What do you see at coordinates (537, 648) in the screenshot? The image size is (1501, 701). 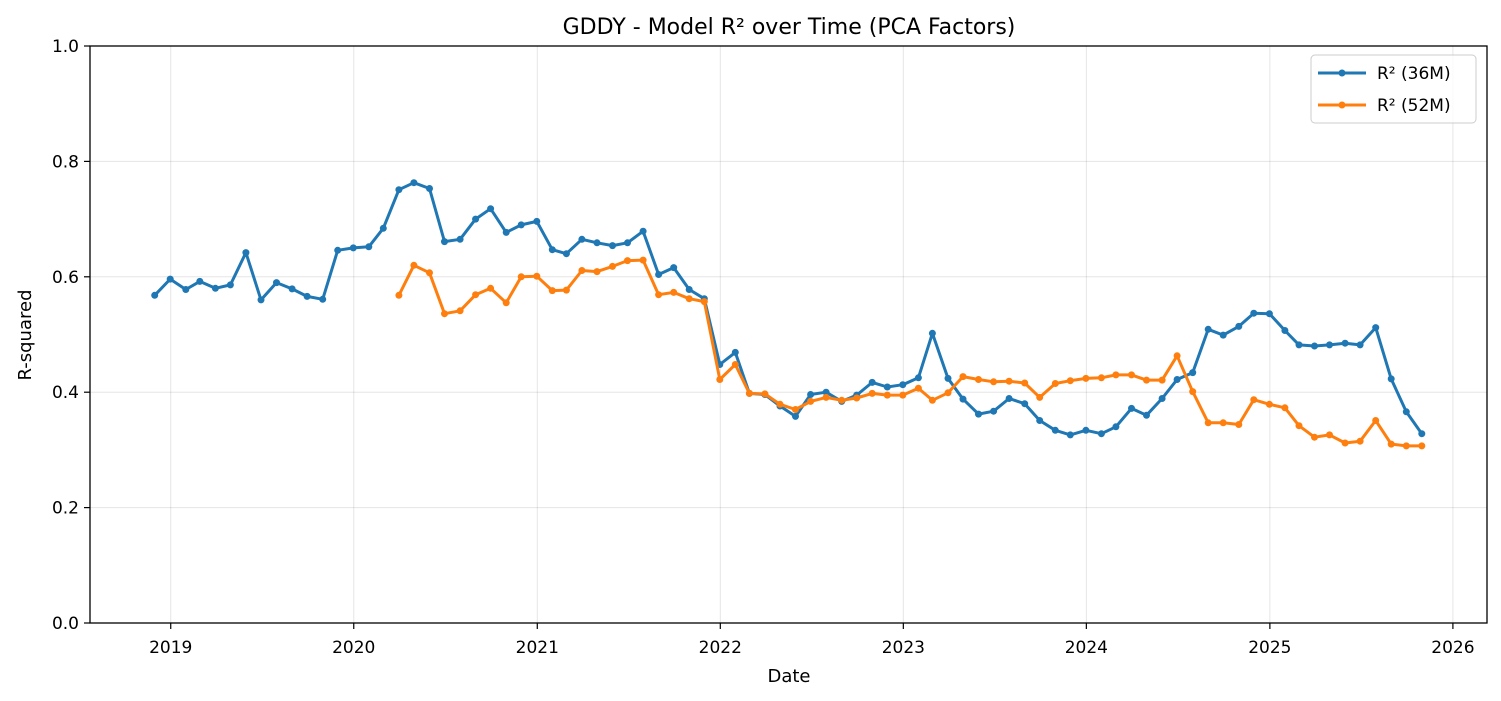 I see `x-tick-label: 2021` at bounding box center [537, 648].